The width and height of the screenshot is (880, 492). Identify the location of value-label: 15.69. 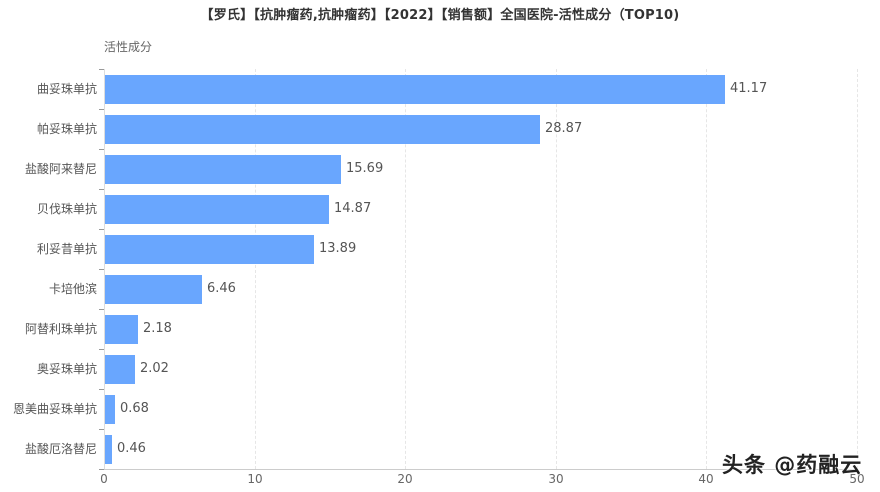
(365, 168).